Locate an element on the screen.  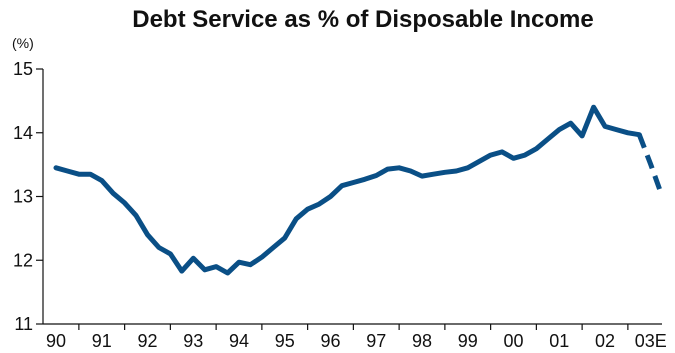
y-tick-label: 12 is located at coordinates (23, 260).